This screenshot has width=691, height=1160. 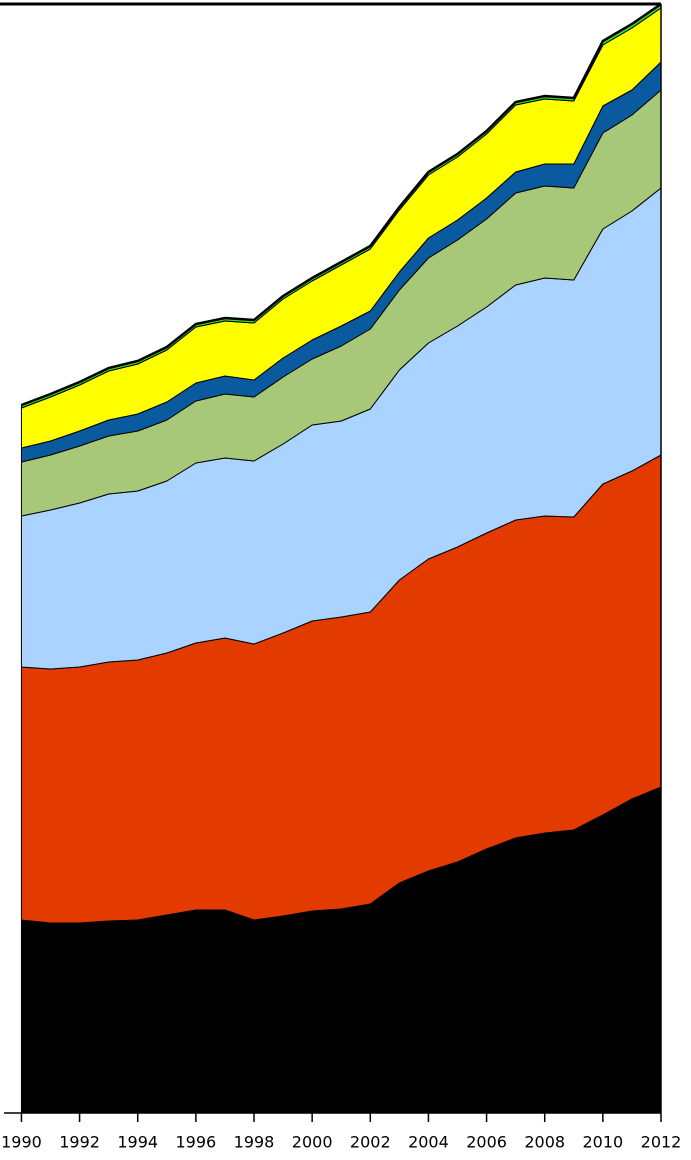 I want to click on x-tick-label: 2004, so click(x=428, y=1142).